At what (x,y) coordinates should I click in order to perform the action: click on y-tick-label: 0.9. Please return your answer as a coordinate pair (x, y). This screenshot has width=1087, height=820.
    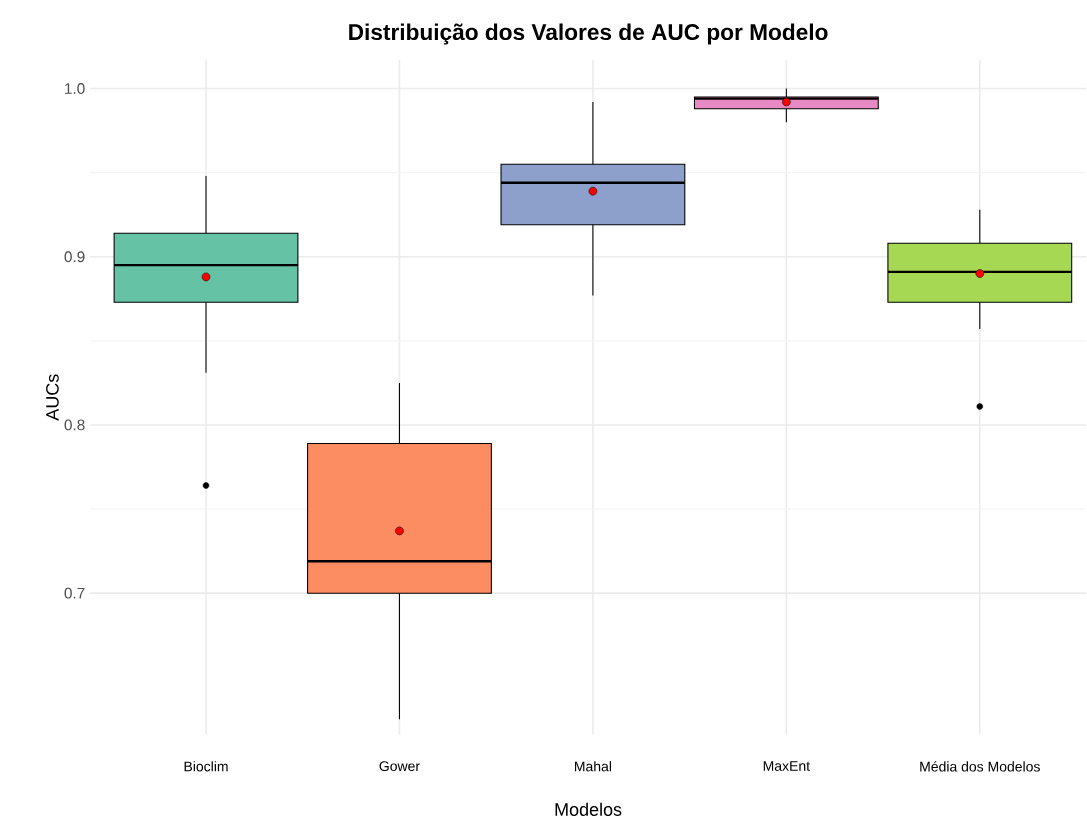
    Looking at the image, I should click on (74, 256).